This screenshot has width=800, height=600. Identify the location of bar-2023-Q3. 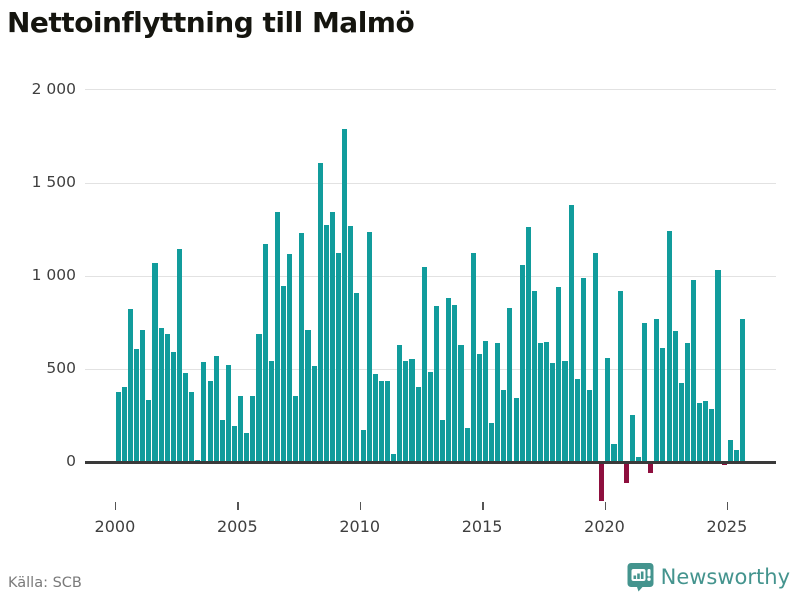
(693, 371).